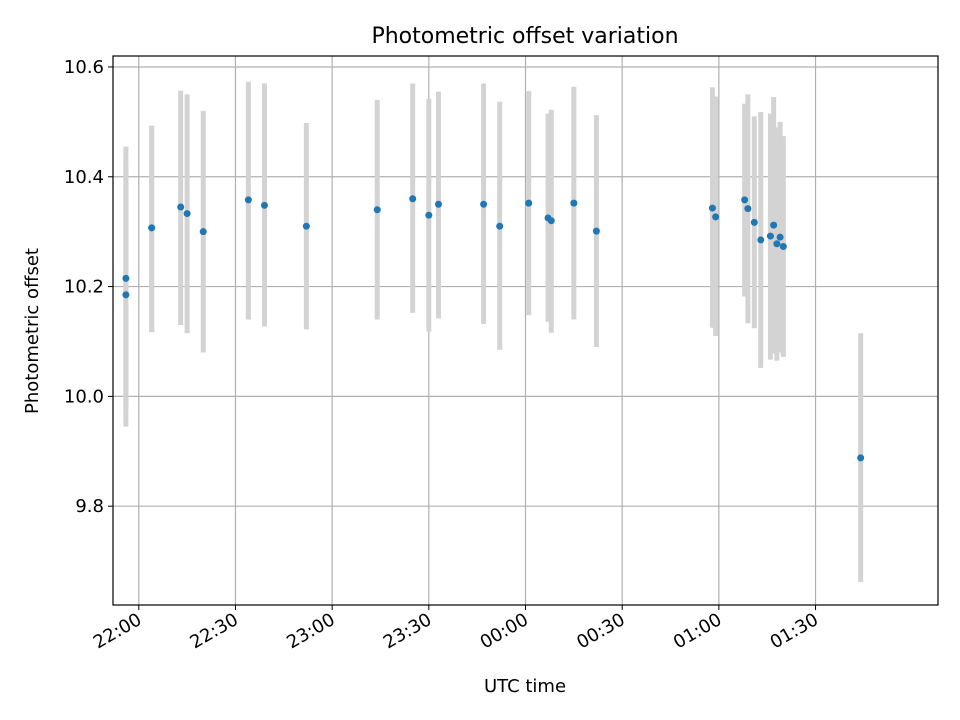 This screenshot has width=960, height=720. Describe the element at coordinates (89, 506) in the screenshot. I see `y-tick-label: 9.8` at that location.